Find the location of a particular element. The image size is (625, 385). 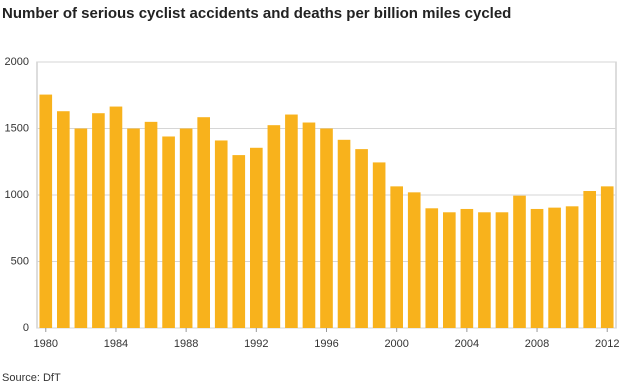

x-tick-label: 1980 is located at coordinates (46, 344).